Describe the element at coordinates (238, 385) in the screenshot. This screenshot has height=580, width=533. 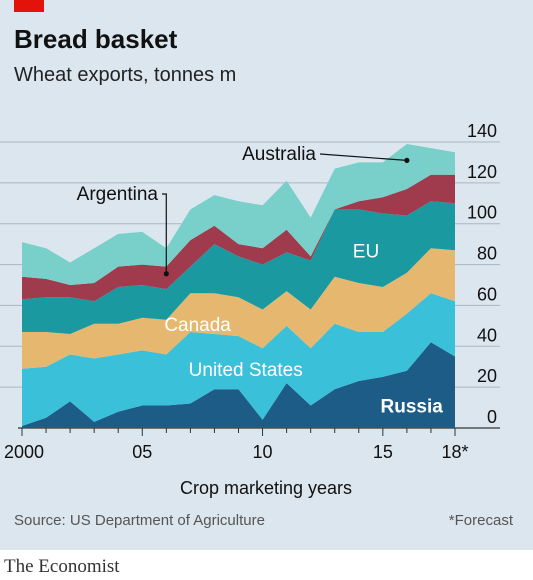
I see `area-russia` at that location.